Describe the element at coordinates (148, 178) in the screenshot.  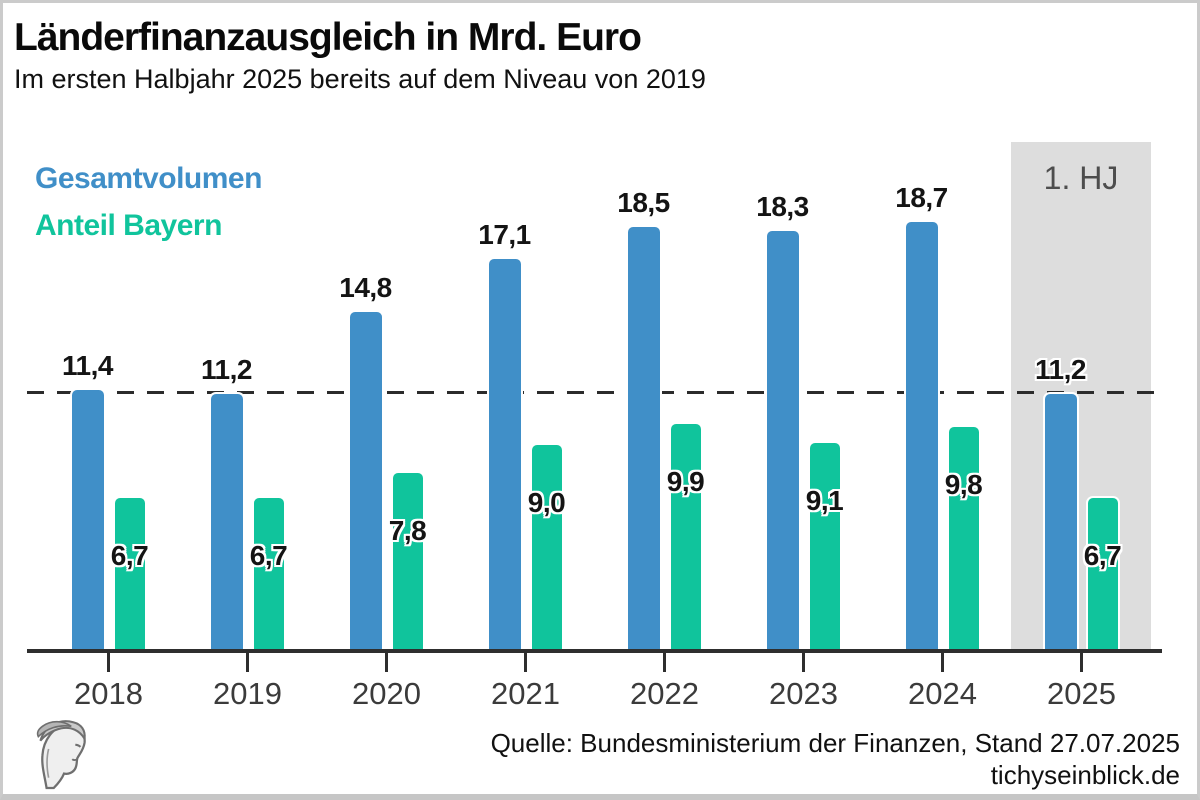
I see `legend-item-gesamtvolumen: Gesamtvolumen` at that location.